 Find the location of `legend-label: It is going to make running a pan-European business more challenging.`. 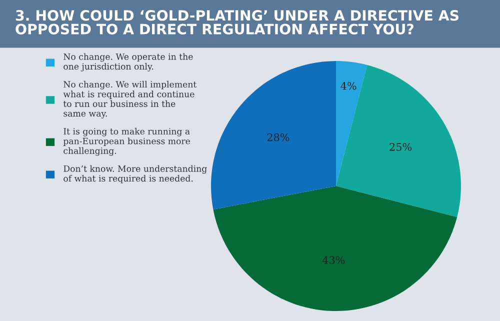

legend-label: It is going to make running a pan-European business more challenging. is located at coordinates (126, 142).